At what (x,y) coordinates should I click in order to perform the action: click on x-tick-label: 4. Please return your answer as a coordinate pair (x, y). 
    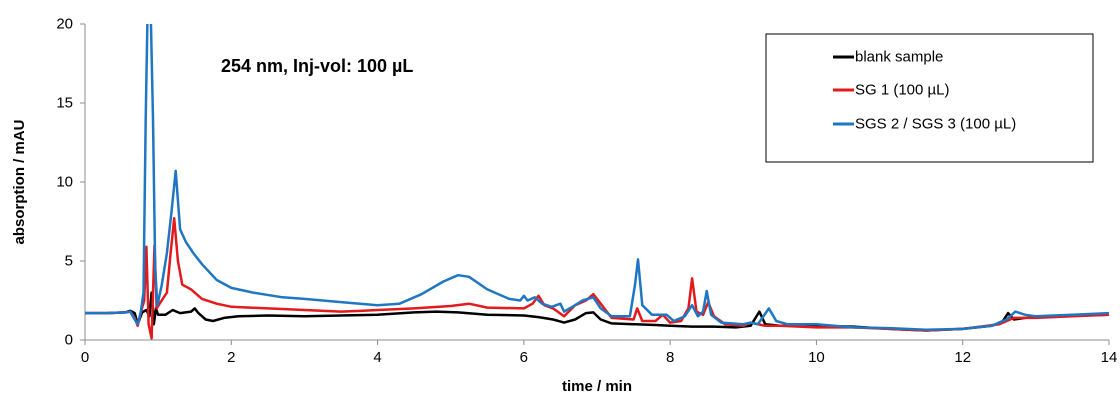
    Looking at the image, I should click on (377, 357).